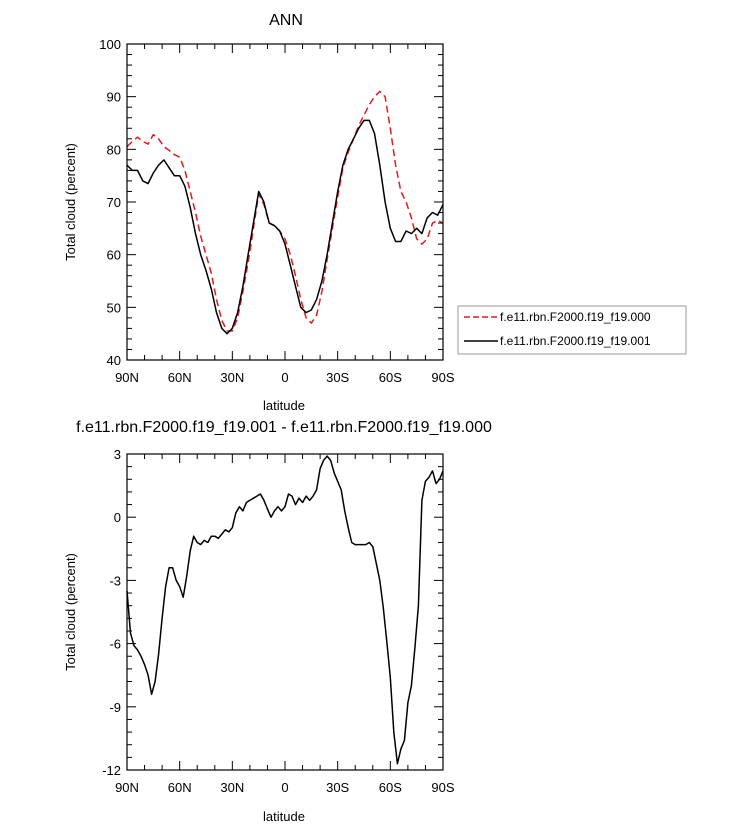 This screenshot has height=832, width=733. Describe the element at coordinates (114, 307) in the screenshot. I see `top-y-tick-label: 50` at that location.